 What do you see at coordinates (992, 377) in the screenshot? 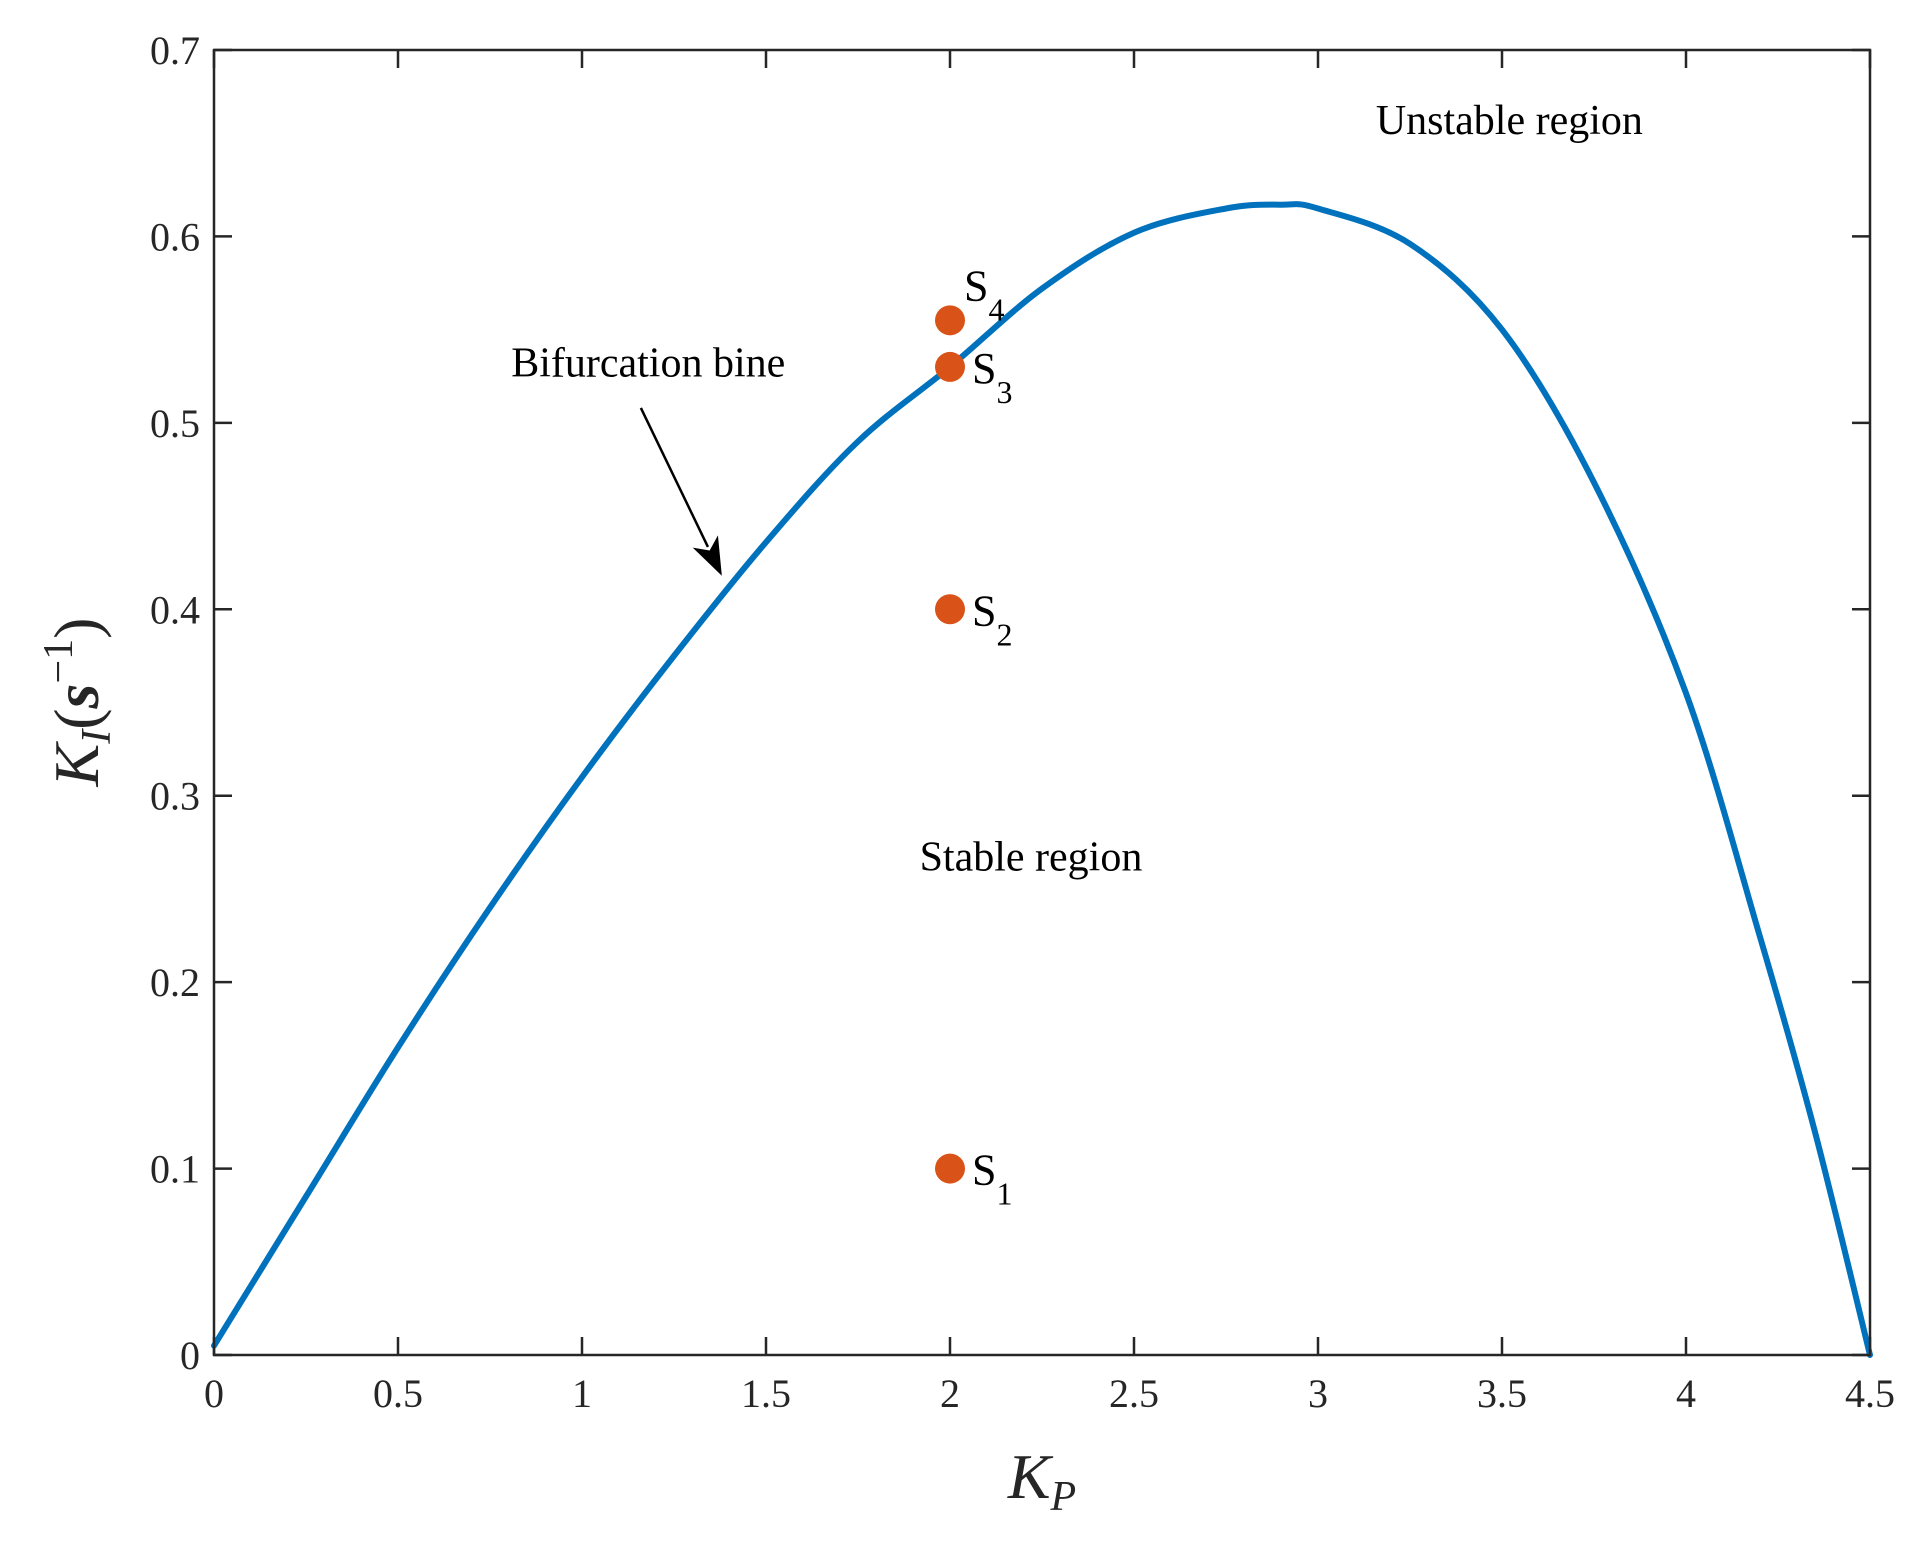
I see `point-label-s3: S3` at bounding box center [992, 377].